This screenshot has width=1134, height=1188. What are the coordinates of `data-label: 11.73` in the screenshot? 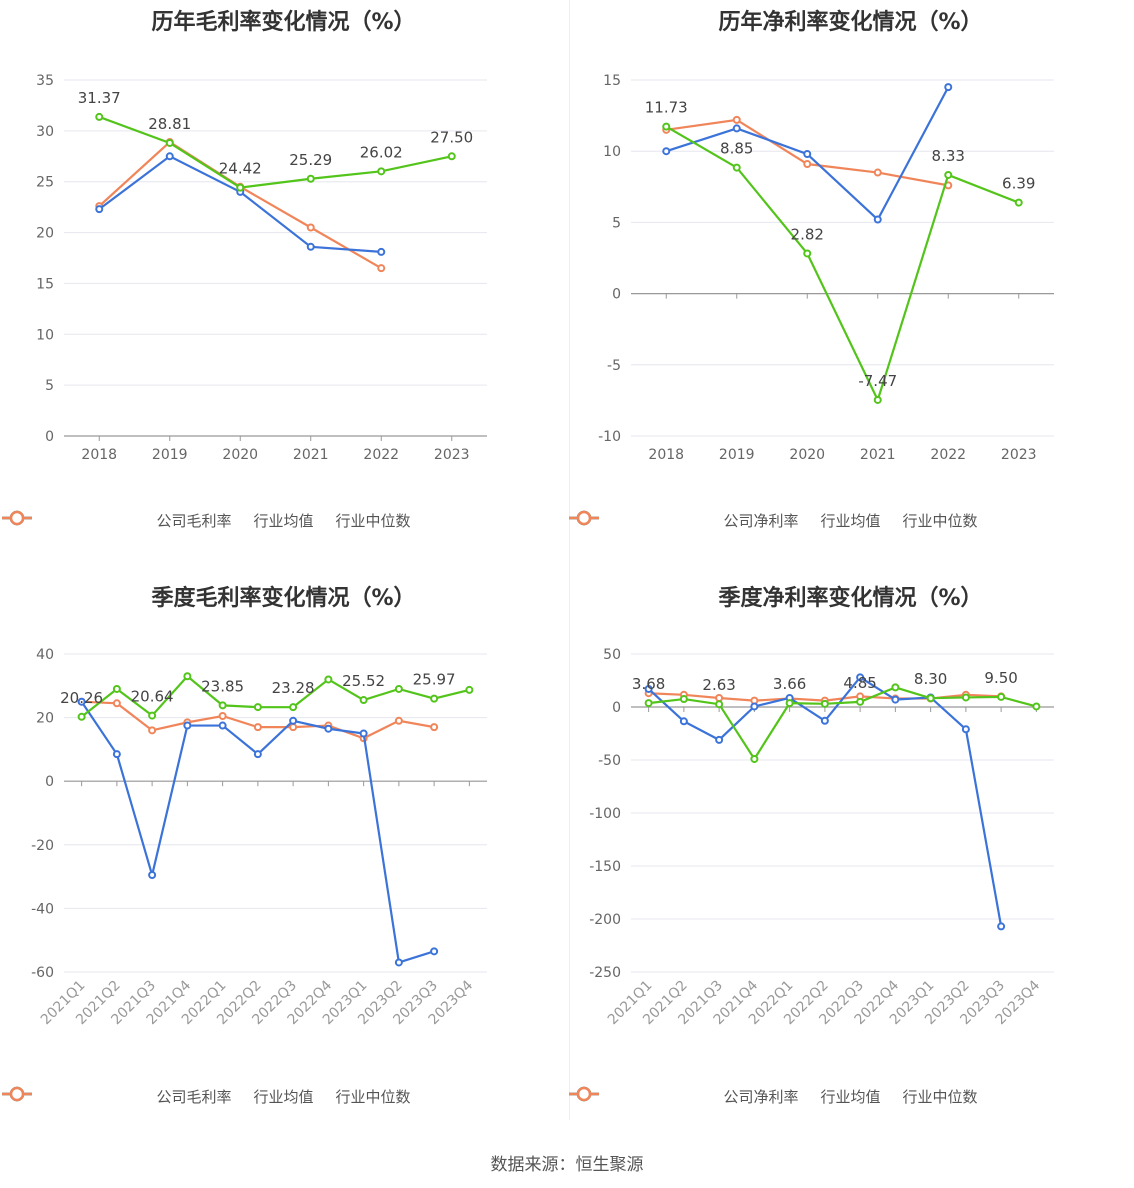 It's located at (666, 108).